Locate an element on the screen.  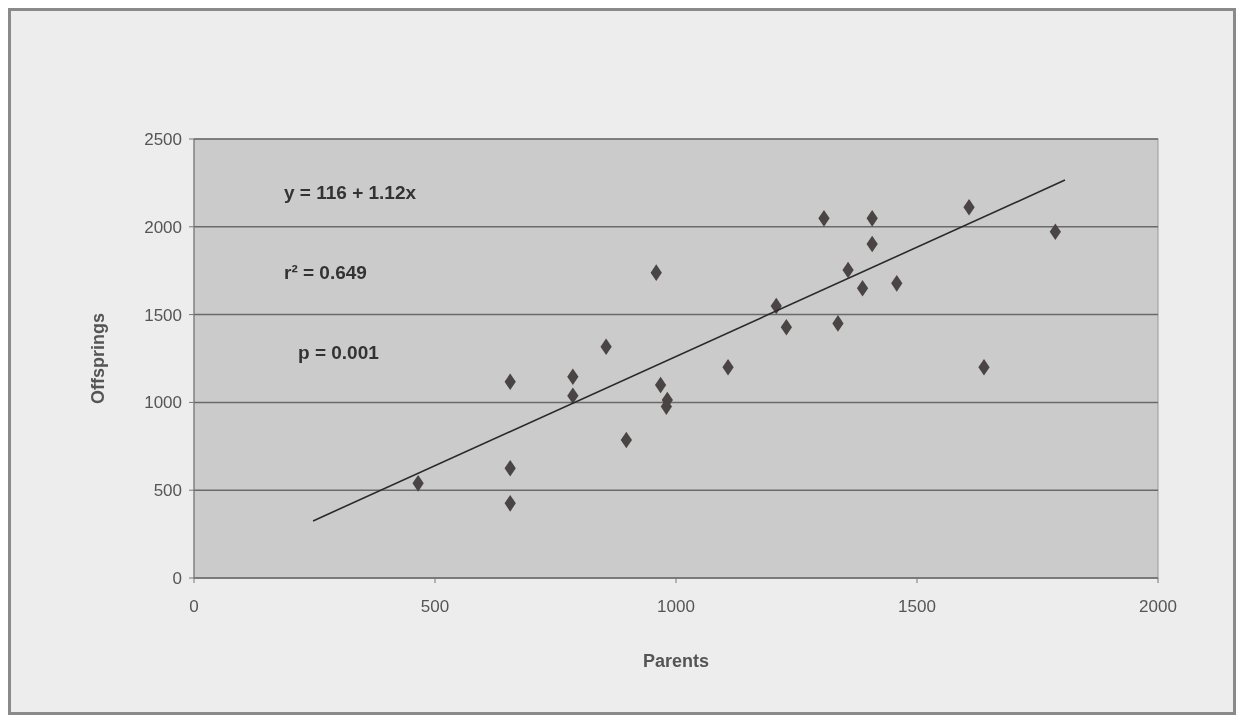
x-tick-label: 500 is located at coordinates (435, 606).